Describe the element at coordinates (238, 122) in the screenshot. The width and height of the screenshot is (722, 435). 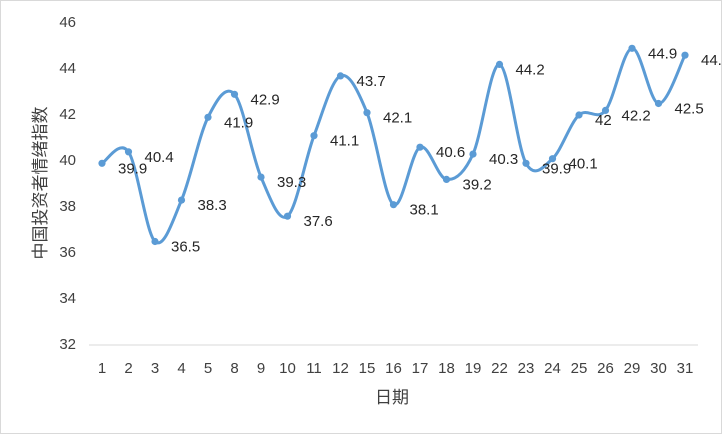
I see `data-label: 41.9` at that location.